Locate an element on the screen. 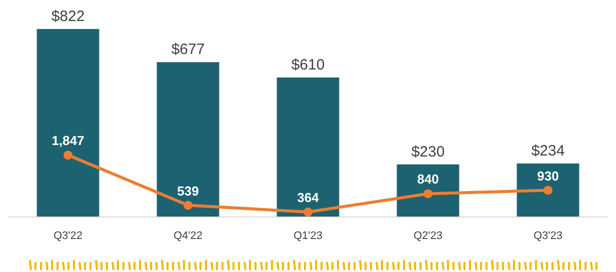 Image resolution: width=616 pixels, height=272 pixels. x-tick-label: Q3'22 is located at coordinates (68, 236).